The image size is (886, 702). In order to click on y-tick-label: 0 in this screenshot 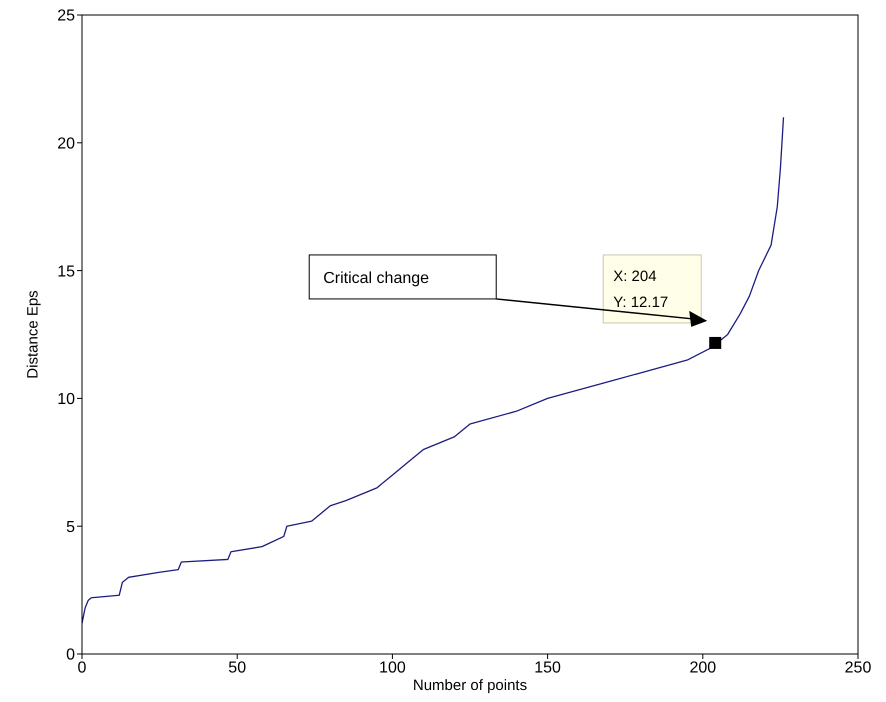, I will do `click(71, 655)`.